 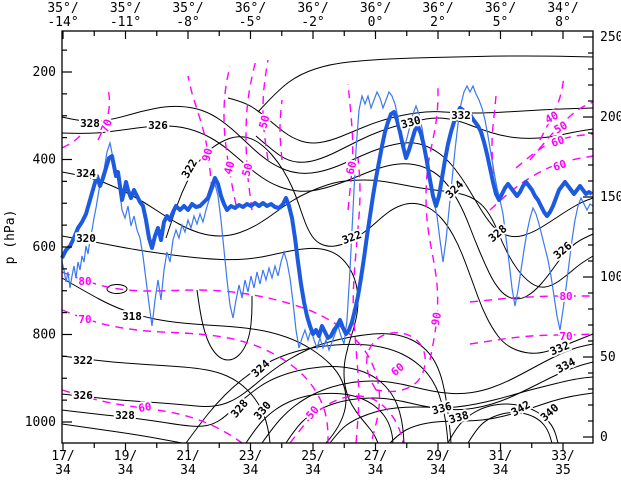 I want to click on left-tick-label: 600, so click(x=44, y=247).